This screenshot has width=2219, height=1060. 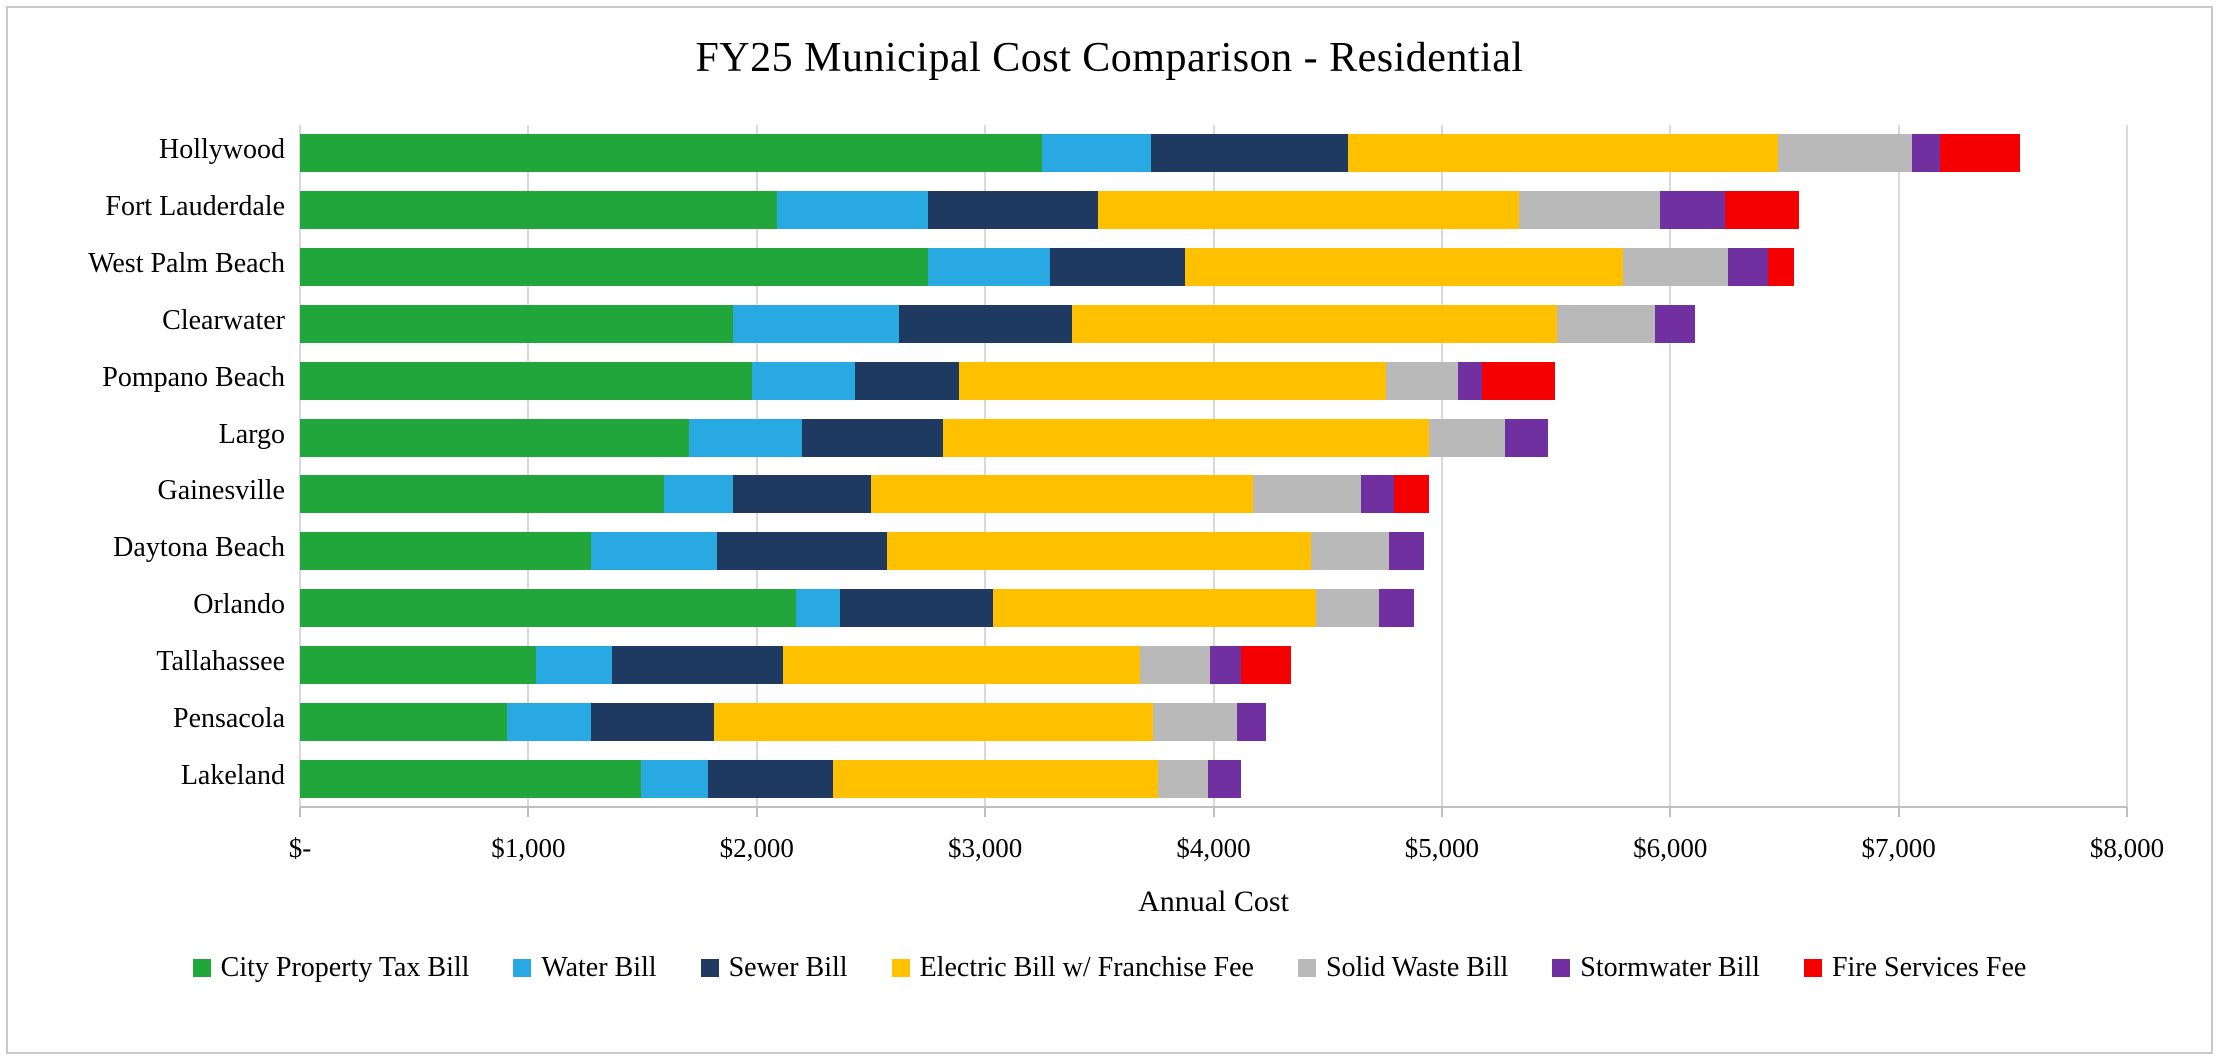 I want to click on legend-label: City Property Tax Bill, so click(x=345, y=967).